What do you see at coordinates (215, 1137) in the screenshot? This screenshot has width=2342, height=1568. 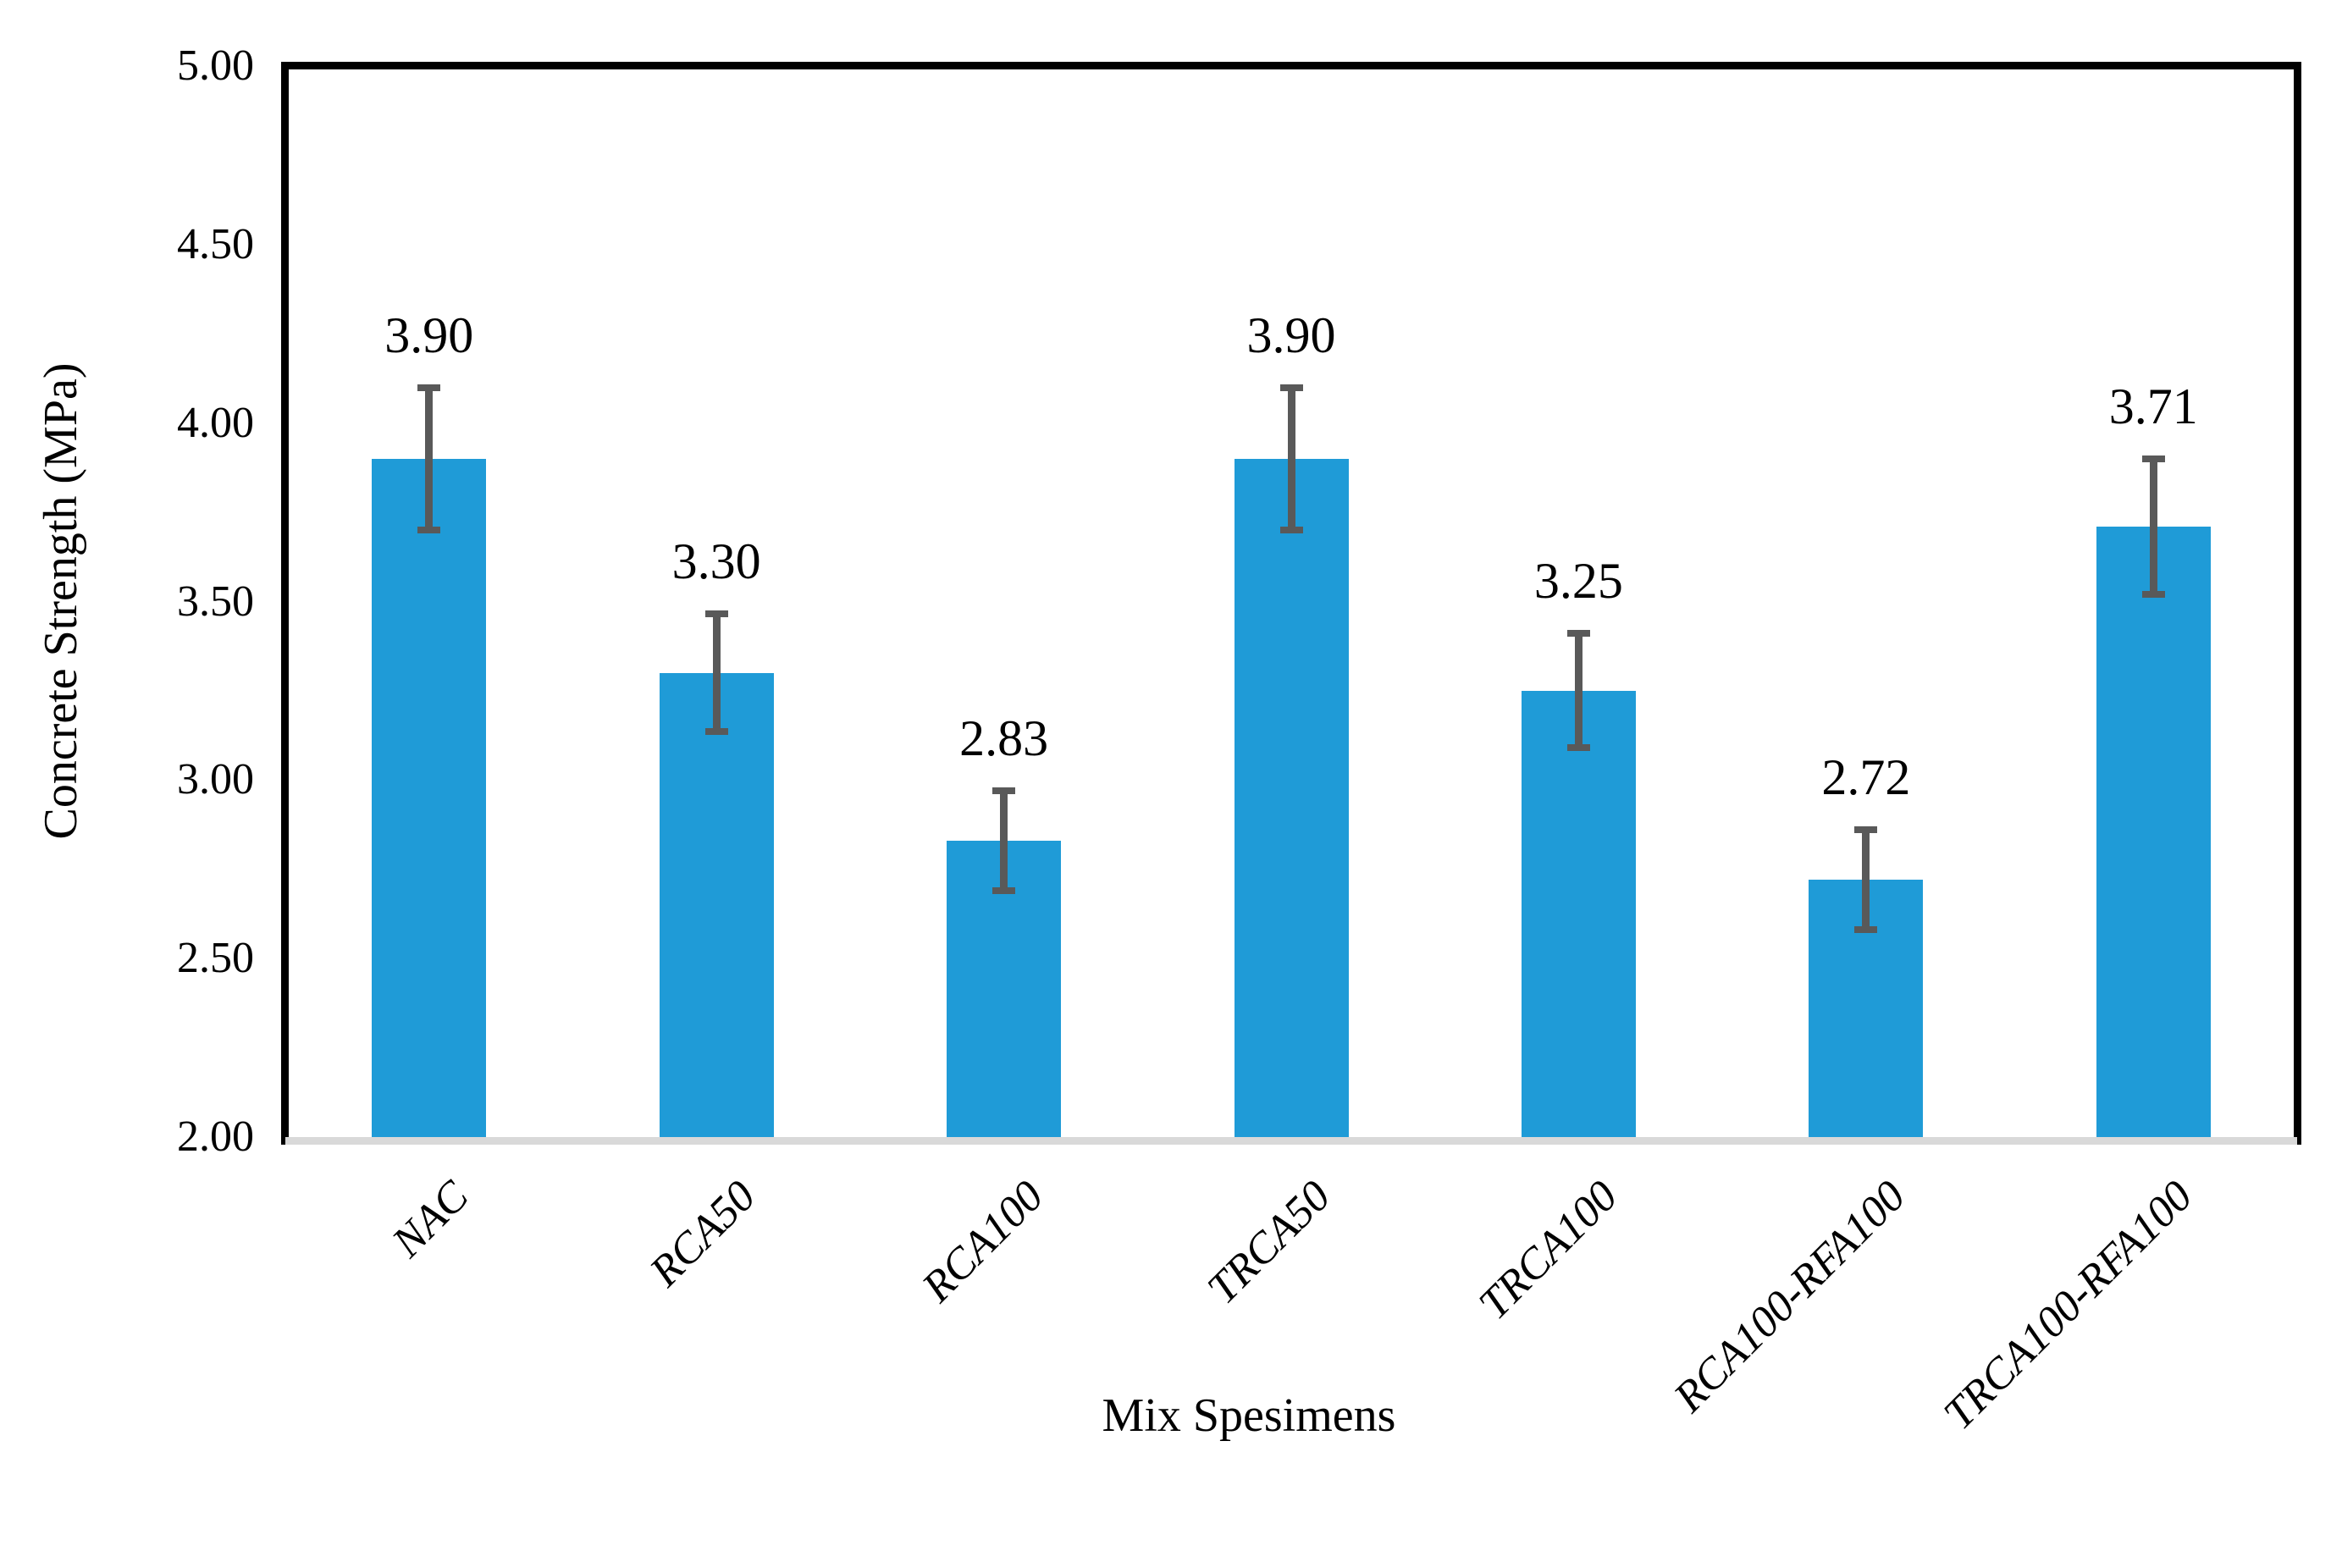 I see `y-tick-label: 2.00` at bounding box center [215, 1137].